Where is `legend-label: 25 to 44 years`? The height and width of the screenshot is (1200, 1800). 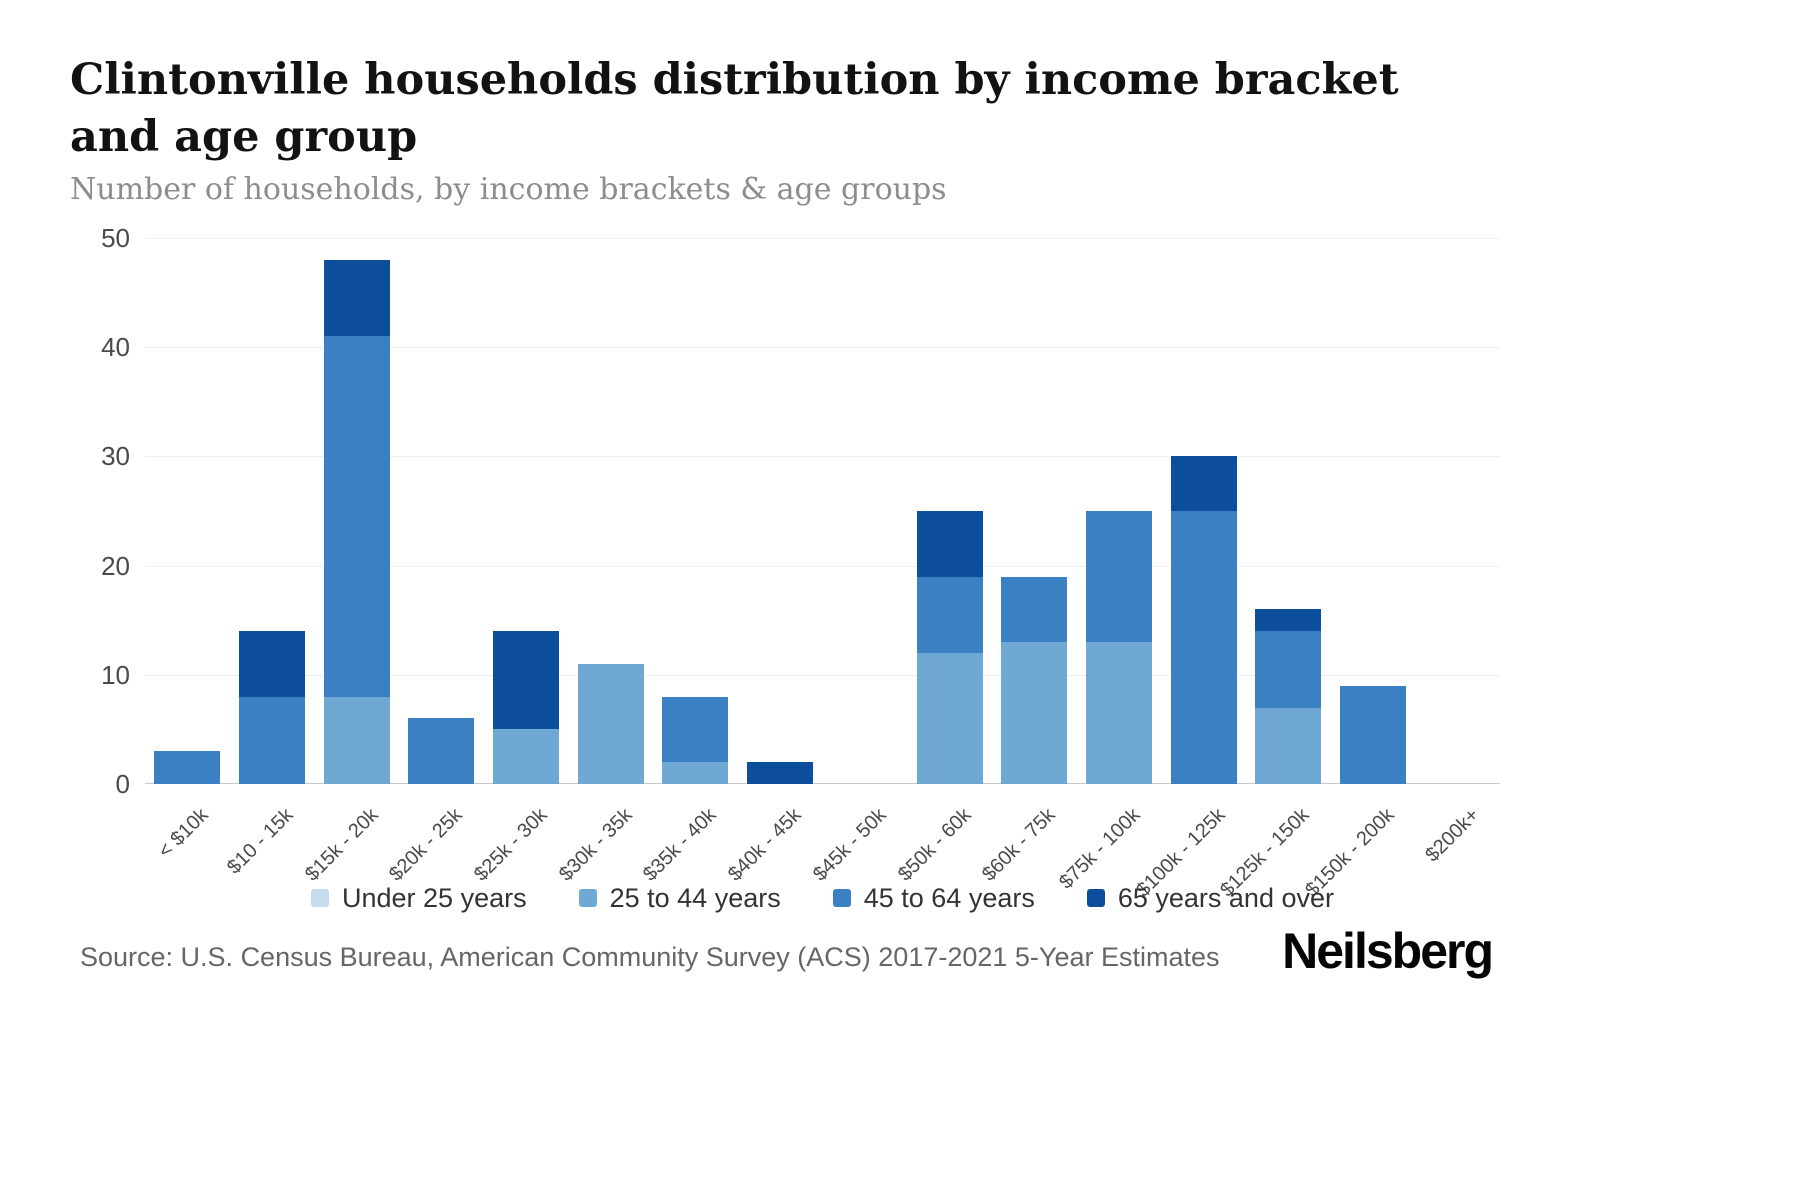 legend-label: 25 to 44 years is located at coordinates (695, 897).